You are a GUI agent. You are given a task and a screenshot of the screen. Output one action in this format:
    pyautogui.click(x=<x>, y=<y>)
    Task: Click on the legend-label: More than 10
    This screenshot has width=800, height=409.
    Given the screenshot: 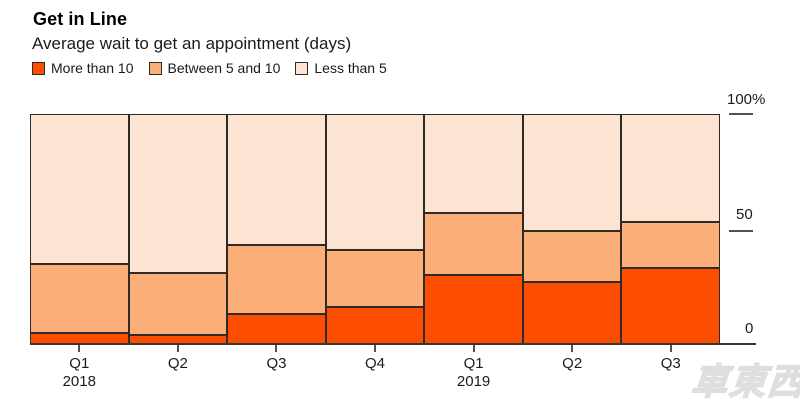 What is the action you would take?
    pyautogui.click(x=92, y=68)
    